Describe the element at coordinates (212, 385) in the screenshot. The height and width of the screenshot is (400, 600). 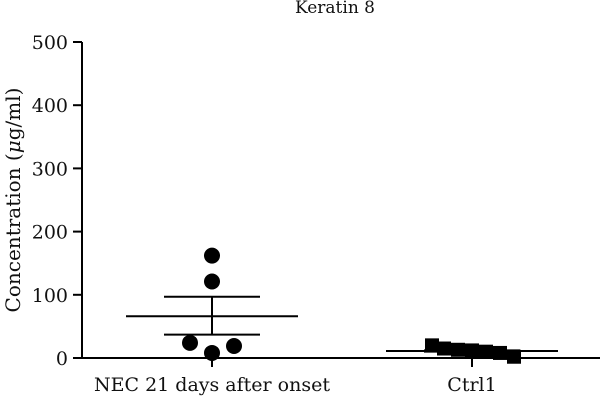
I see `x-category-label: NEC 21 days after onset` at that location.